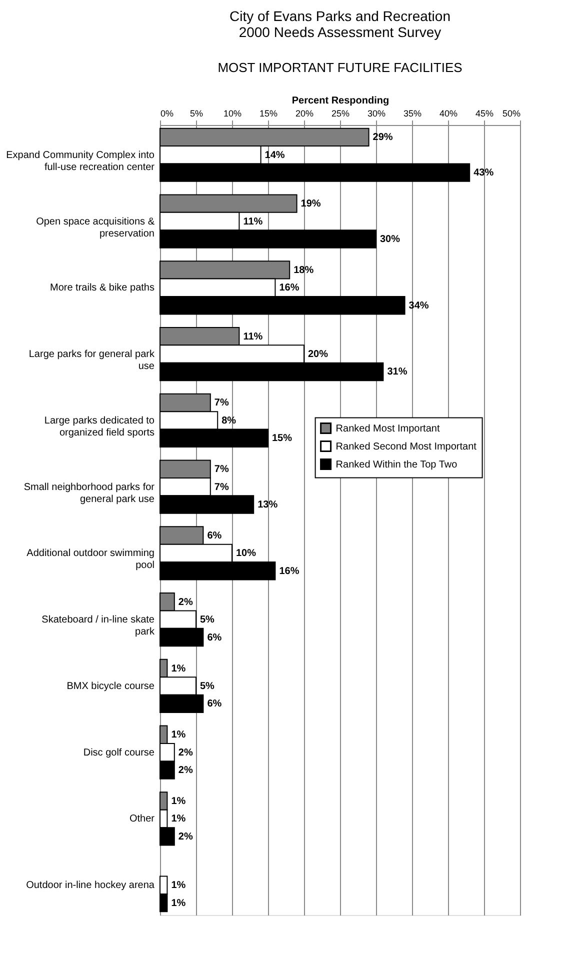  I want to click on y-tick-label: Outdoor in-line hockey arena, so click(90, 886).